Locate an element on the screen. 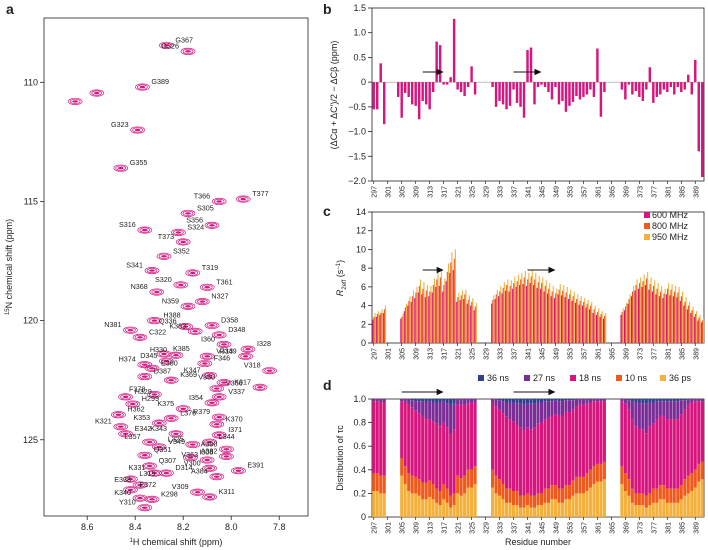 The width and height of the screenshot is (708, 550). relaxation-y-tick-label: 10 is located at coordinates (361, 249).